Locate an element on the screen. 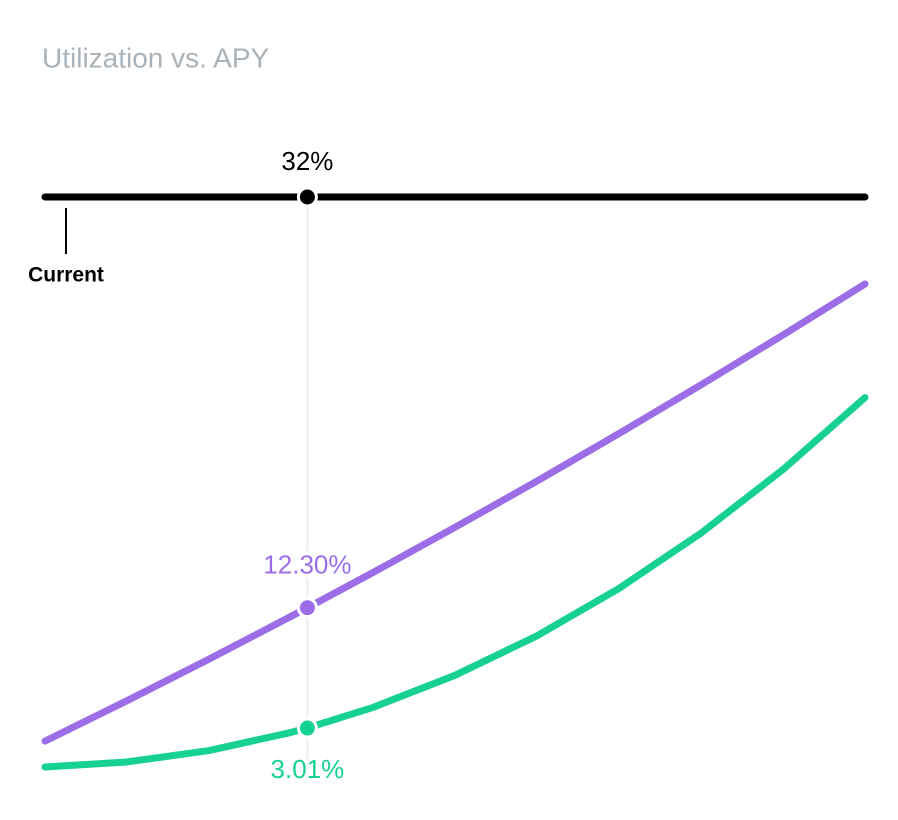  slider-value-label: 32% is located at coordinates (307, 161).